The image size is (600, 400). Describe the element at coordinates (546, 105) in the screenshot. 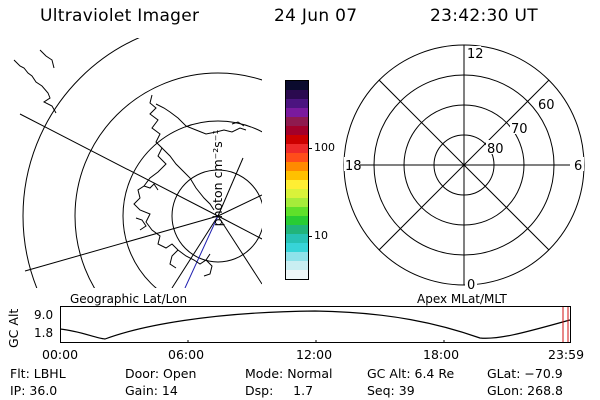

I see `mlat-label-60: 60` at that location.